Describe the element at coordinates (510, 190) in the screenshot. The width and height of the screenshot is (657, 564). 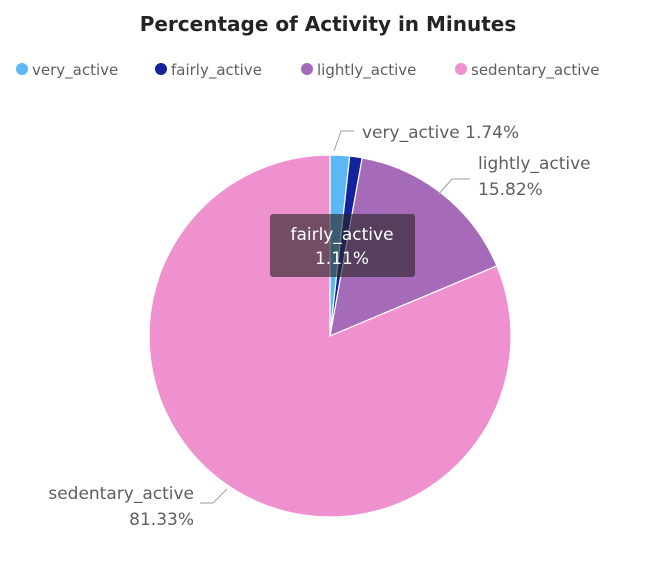
I see `data-label-lightly-active-value: 15.82%` at that location.